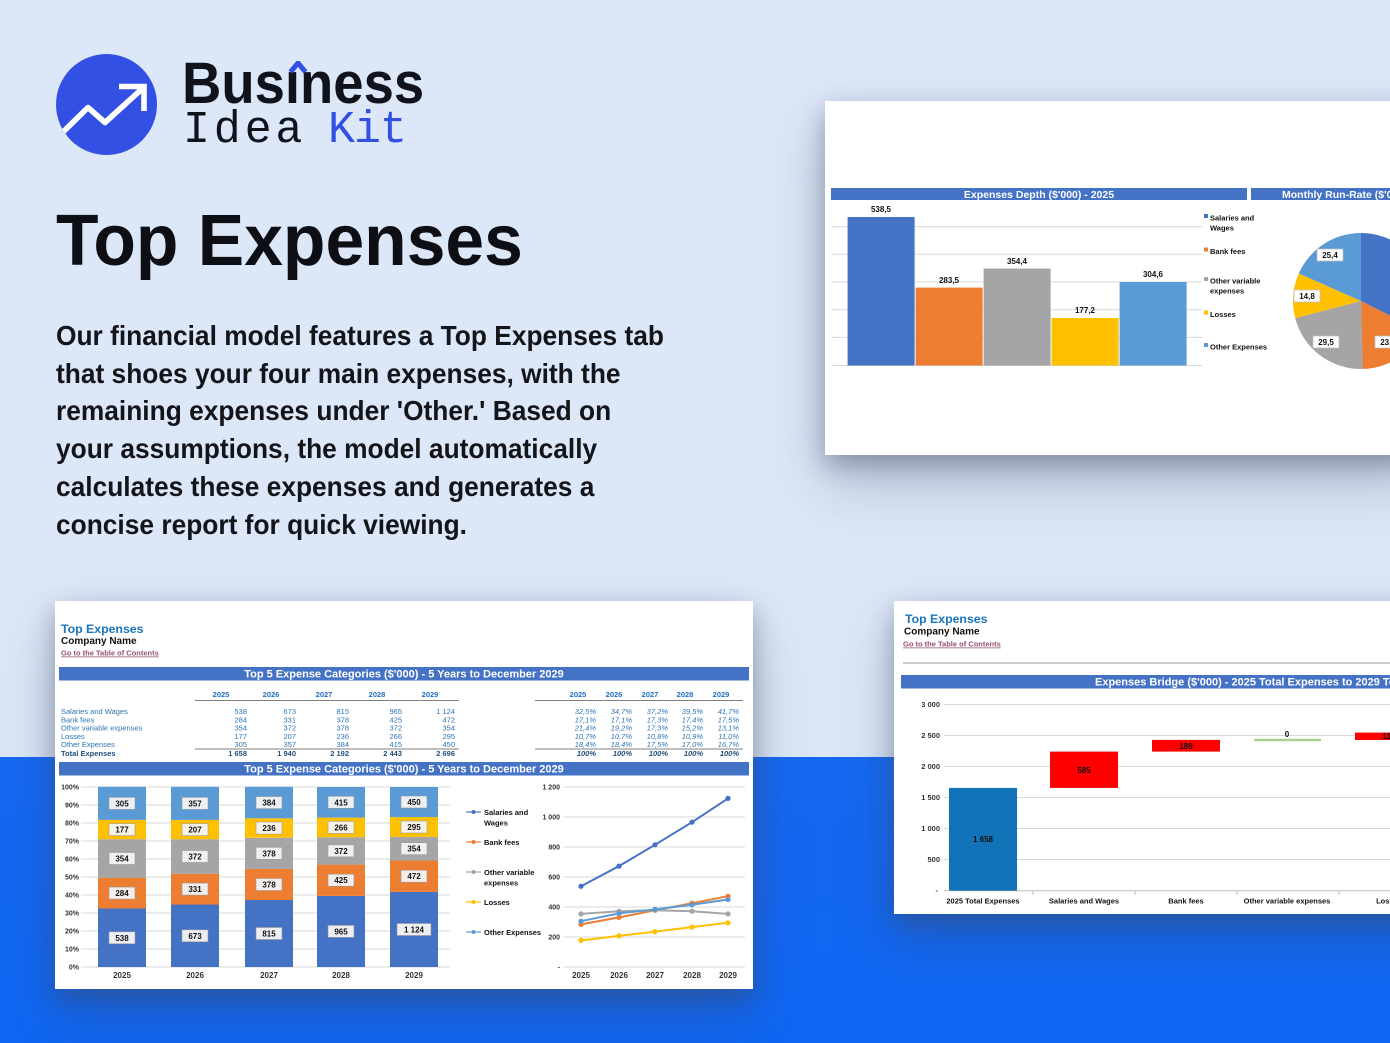 The width and height of the screenshot is (1390, 1043). What do you see at coordinates (1287, 734) in the screenshot?
I see `svg-text: 0` at bounding box center [1287, 734].